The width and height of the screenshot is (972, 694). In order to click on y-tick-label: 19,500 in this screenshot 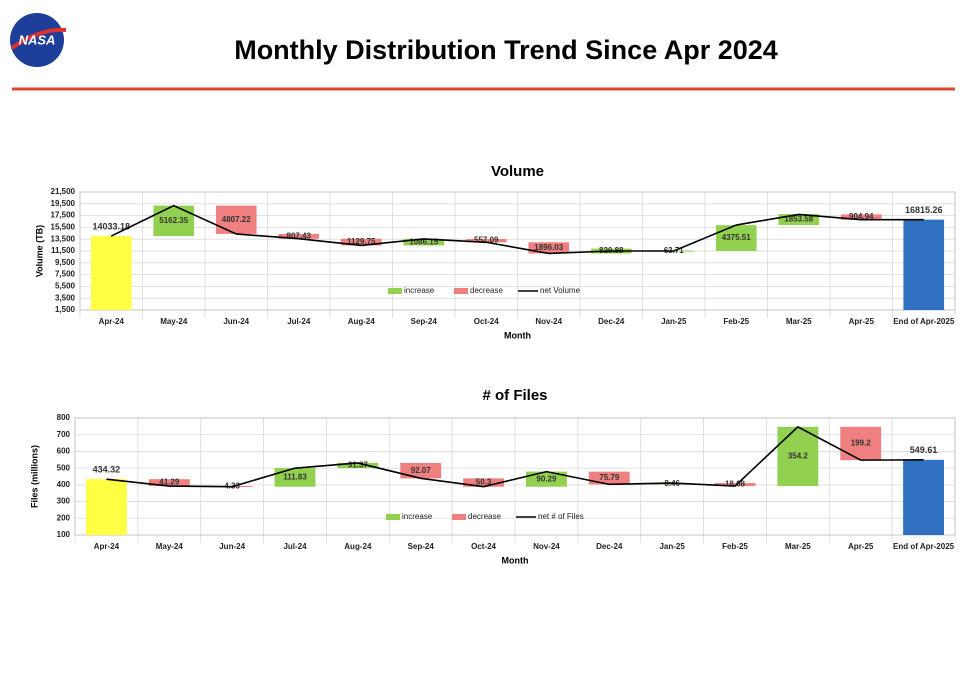, I will do `click(63, 203)`.